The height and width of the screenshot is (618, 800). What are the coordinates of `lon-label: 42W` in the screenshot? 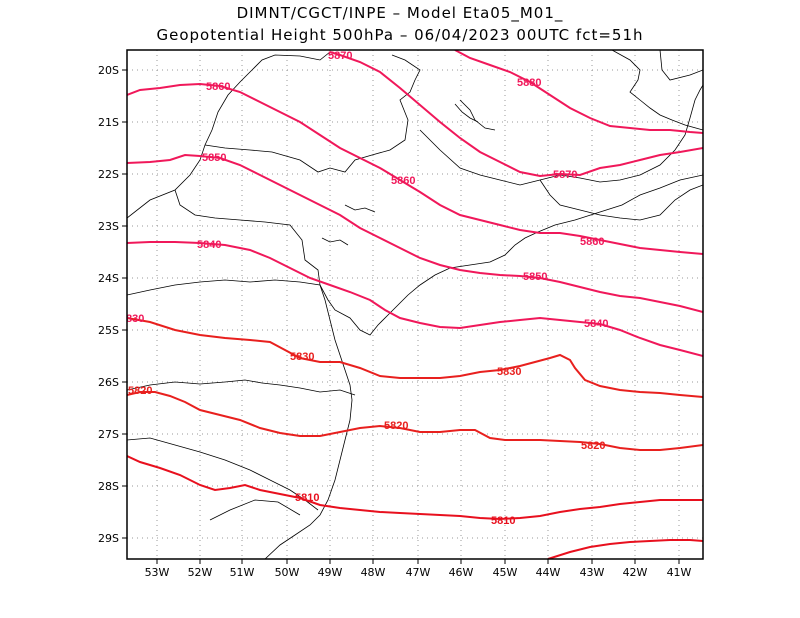 It's located at (635, 572).